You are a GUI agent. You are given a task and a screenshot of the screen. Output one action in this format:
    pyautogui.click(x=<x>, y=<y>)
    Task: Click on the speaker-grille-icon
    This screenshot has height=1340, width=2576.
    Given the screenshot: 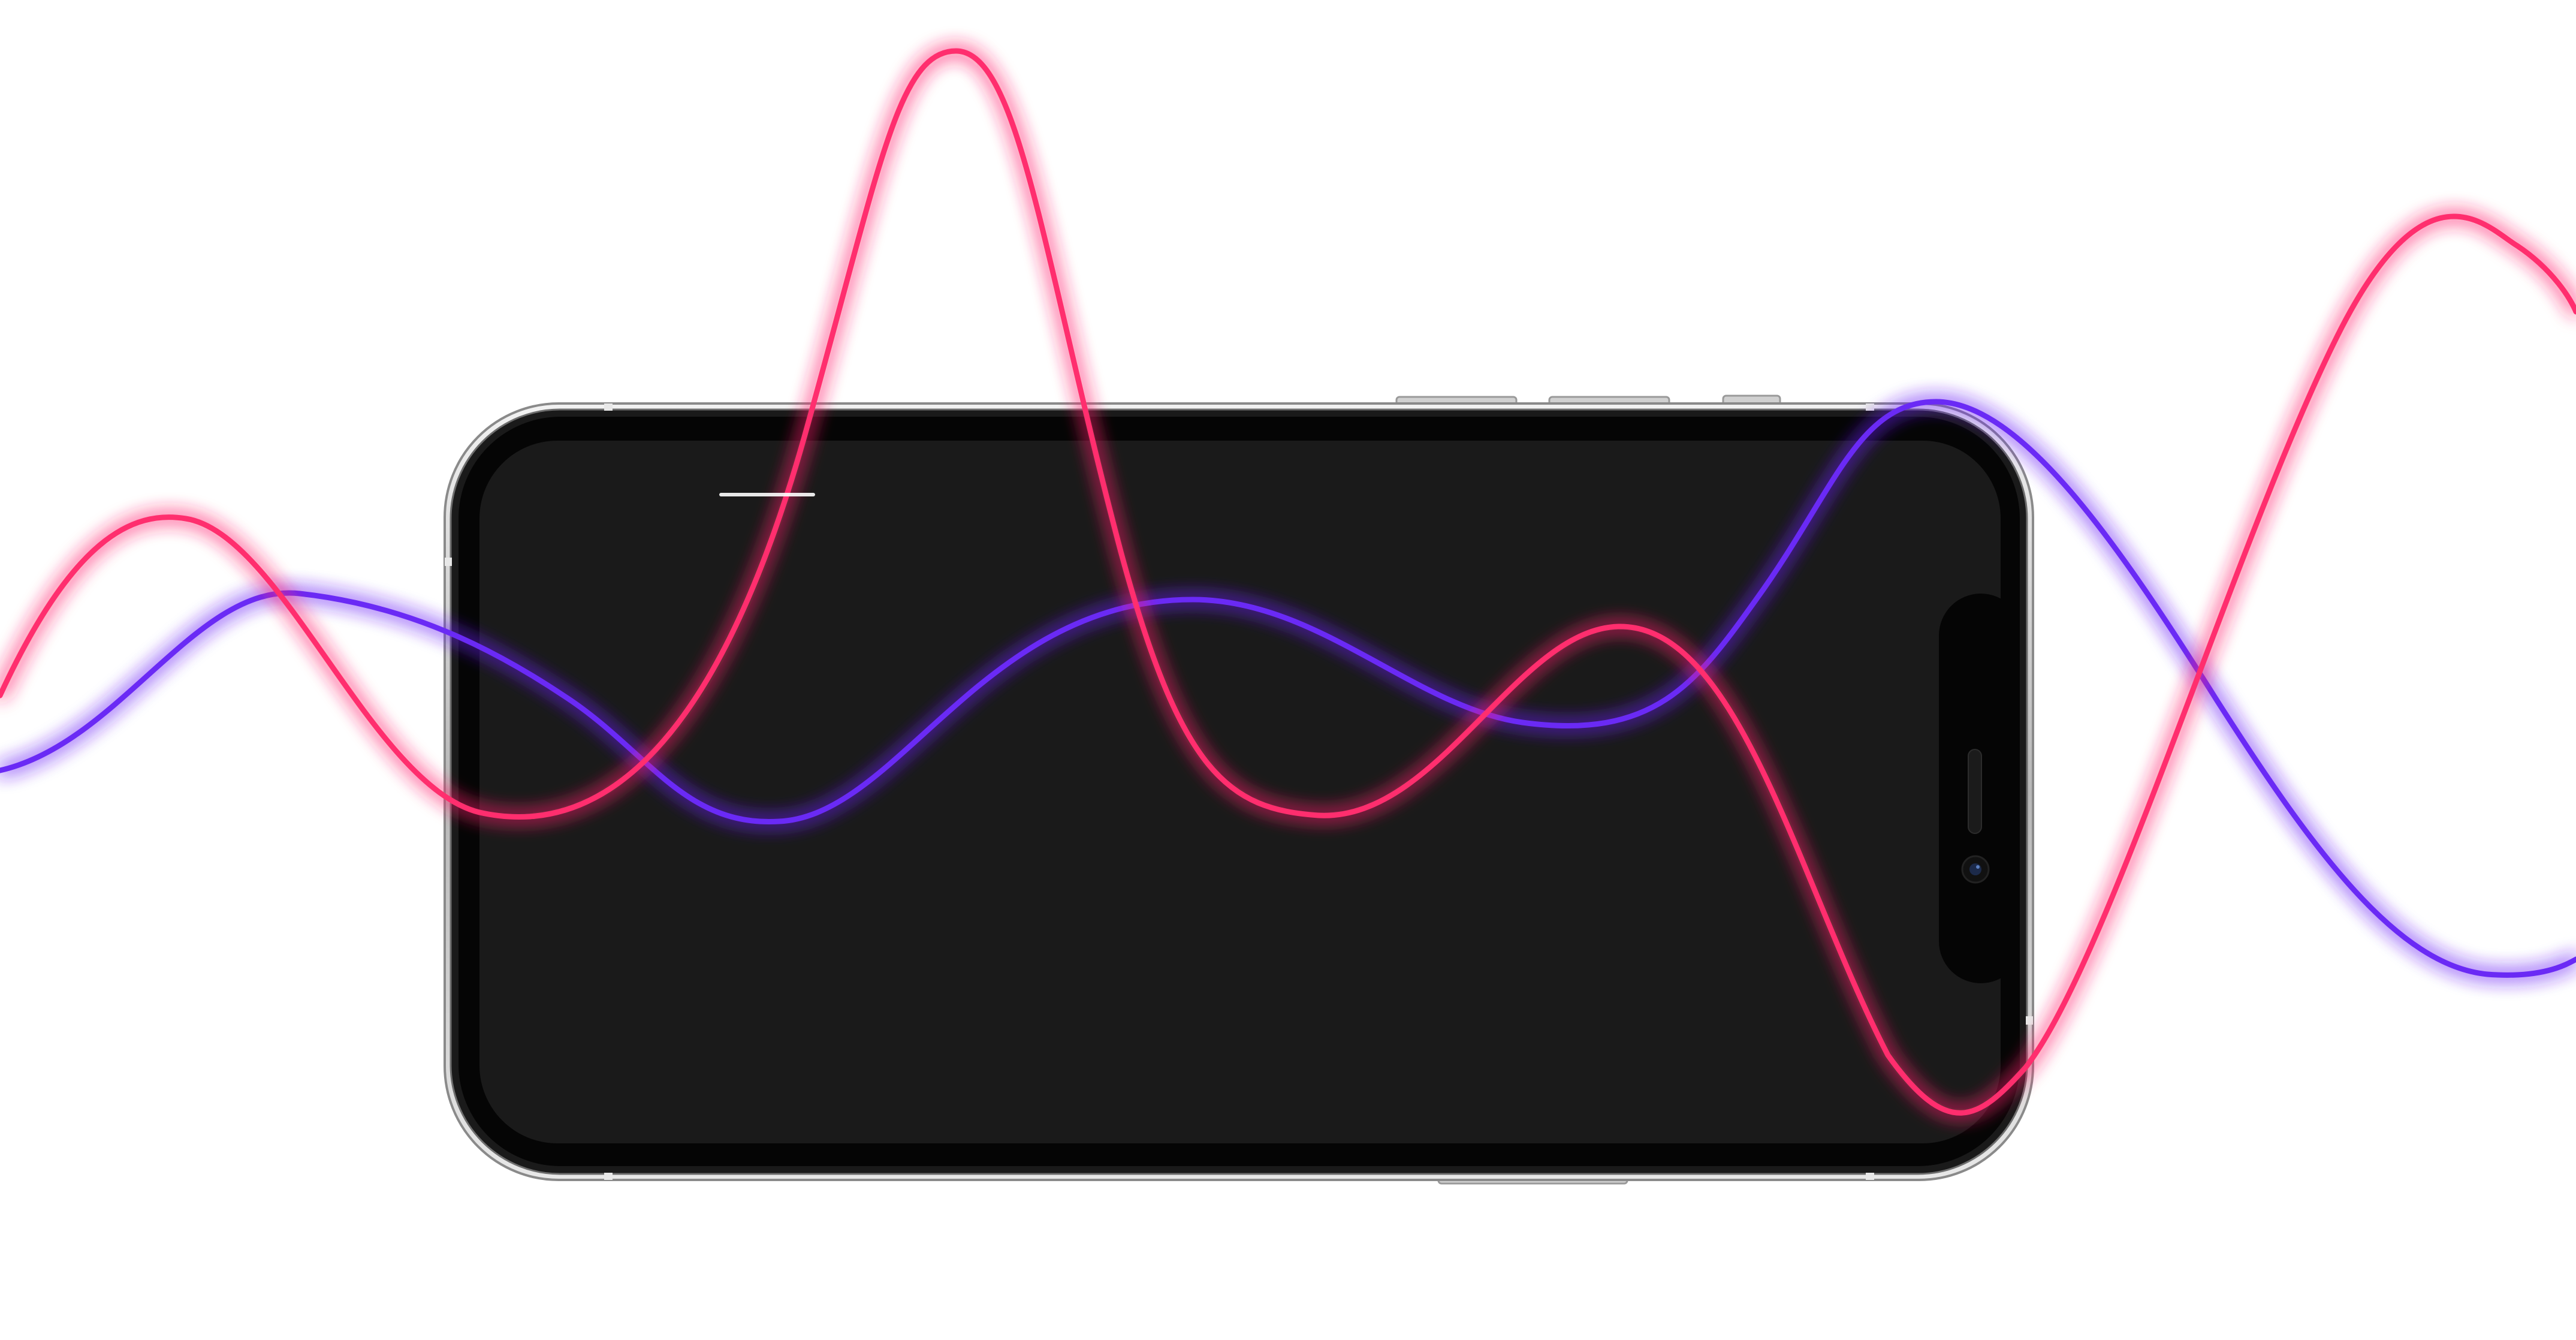 What is the action you would take?
    pyautogui.click(x=1975, y=791)
    